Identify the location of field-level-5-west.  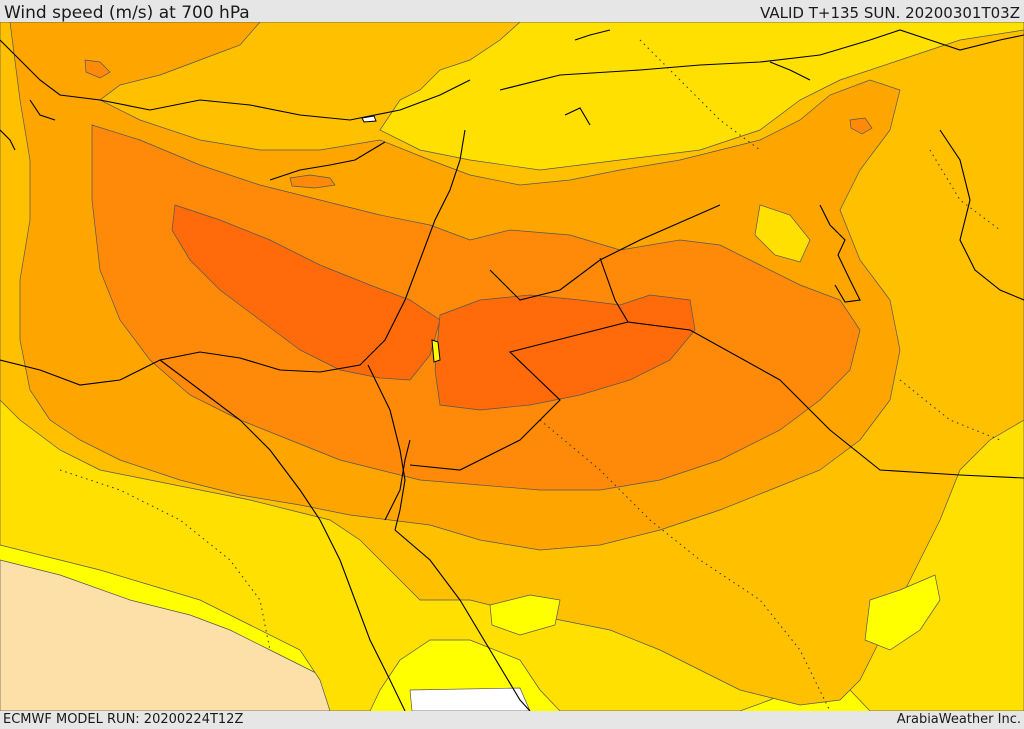
(306, 292).